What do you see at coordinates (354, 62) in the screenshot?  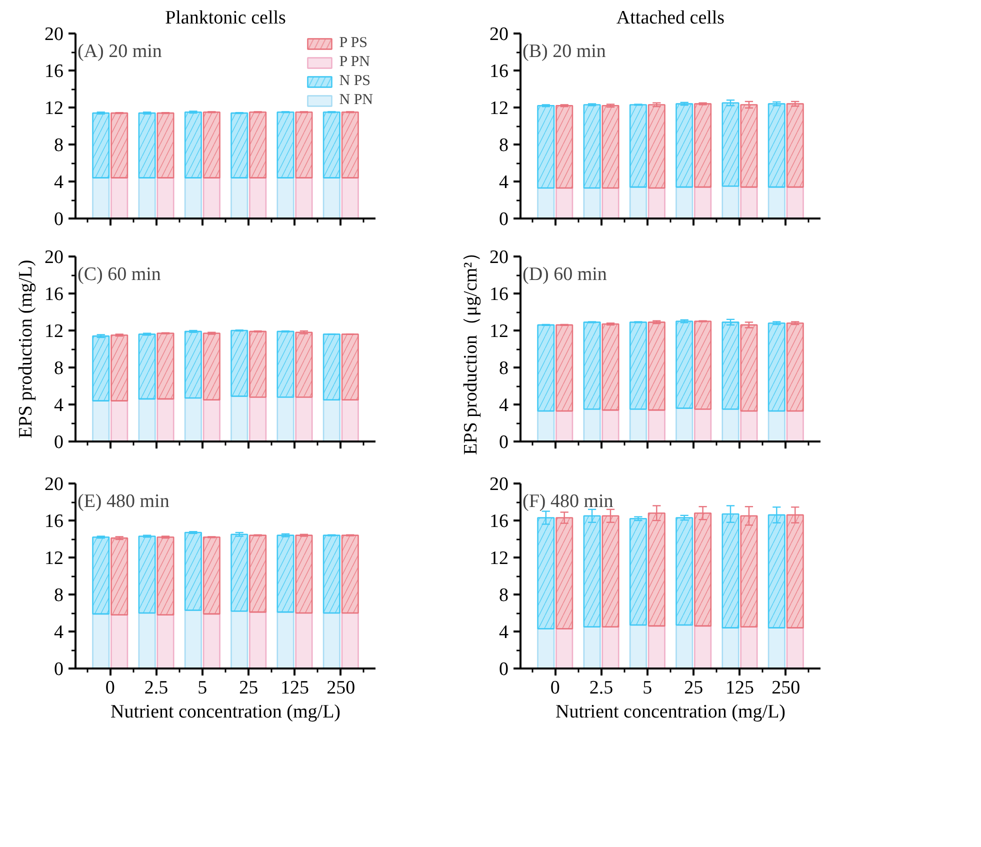 I see `legend-label: P PN` at bounding box center [354, 62].